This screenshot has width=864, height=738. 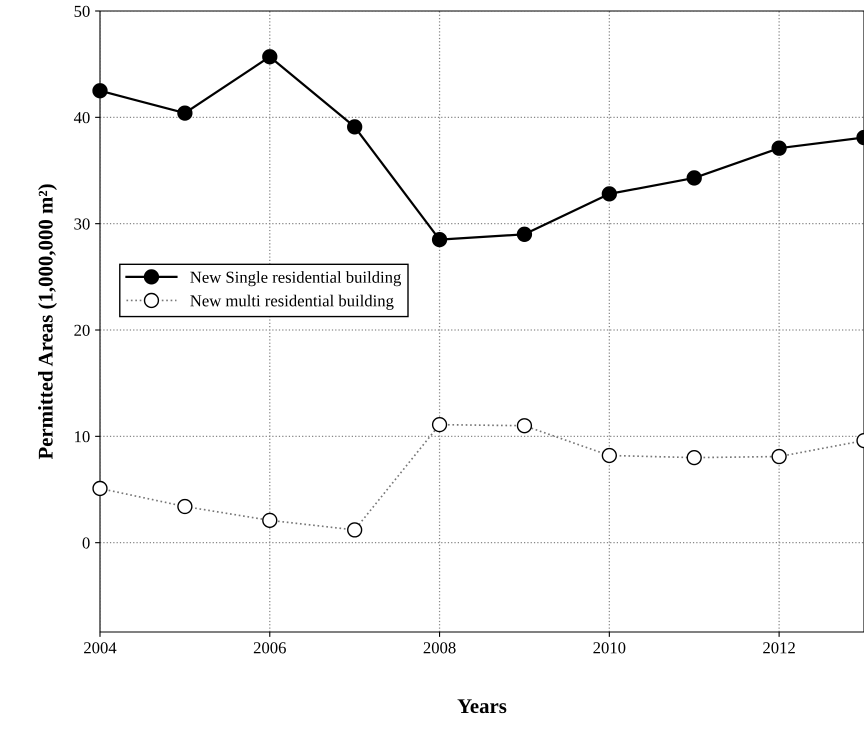 What do you see at coordinates (82, 436) in the screenshot?
I see `y-tick-label: 10` at bounding box center [82, 436].